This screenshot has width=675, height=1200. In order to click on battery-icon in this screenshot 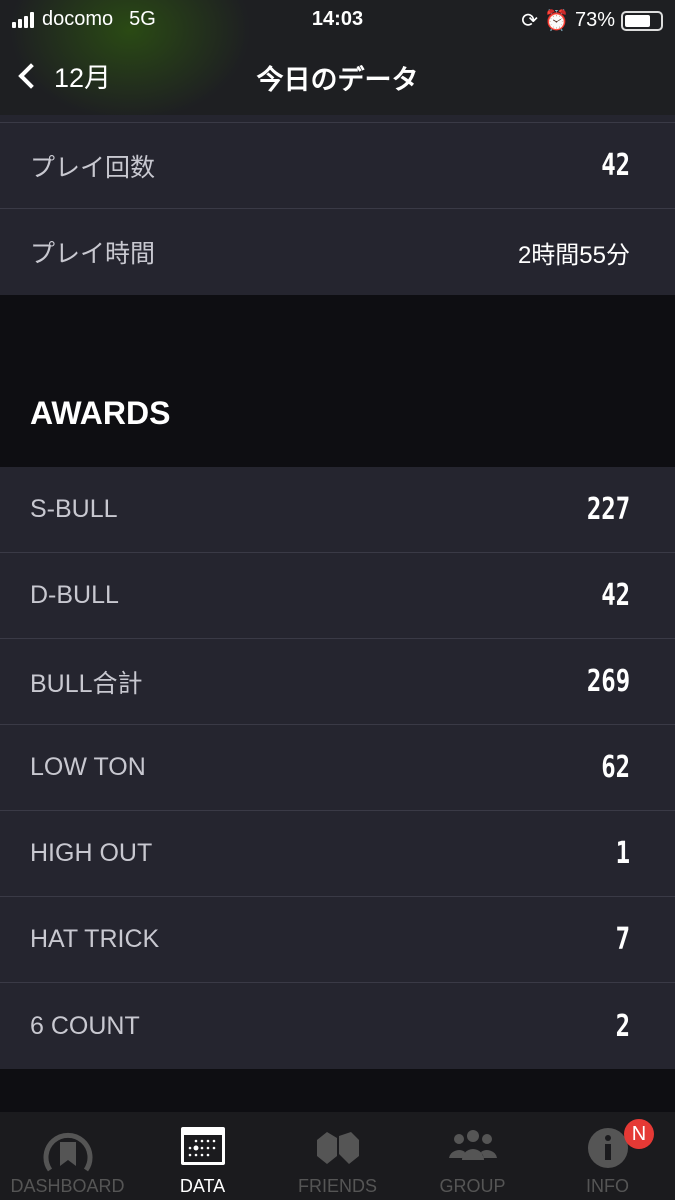, I will do `click(642, 20)`.